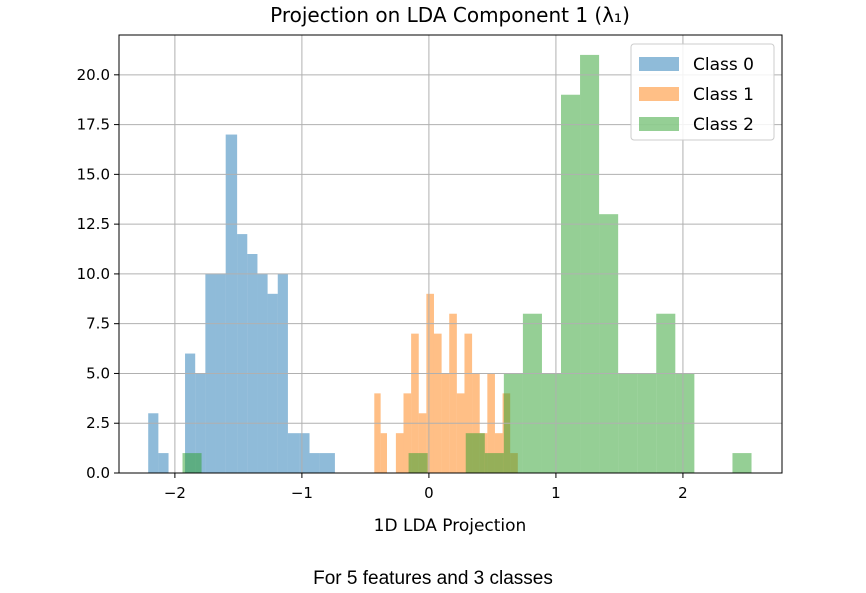  I want to click on legend: Class 0 Class 1 Class 2, so click(702, 92).